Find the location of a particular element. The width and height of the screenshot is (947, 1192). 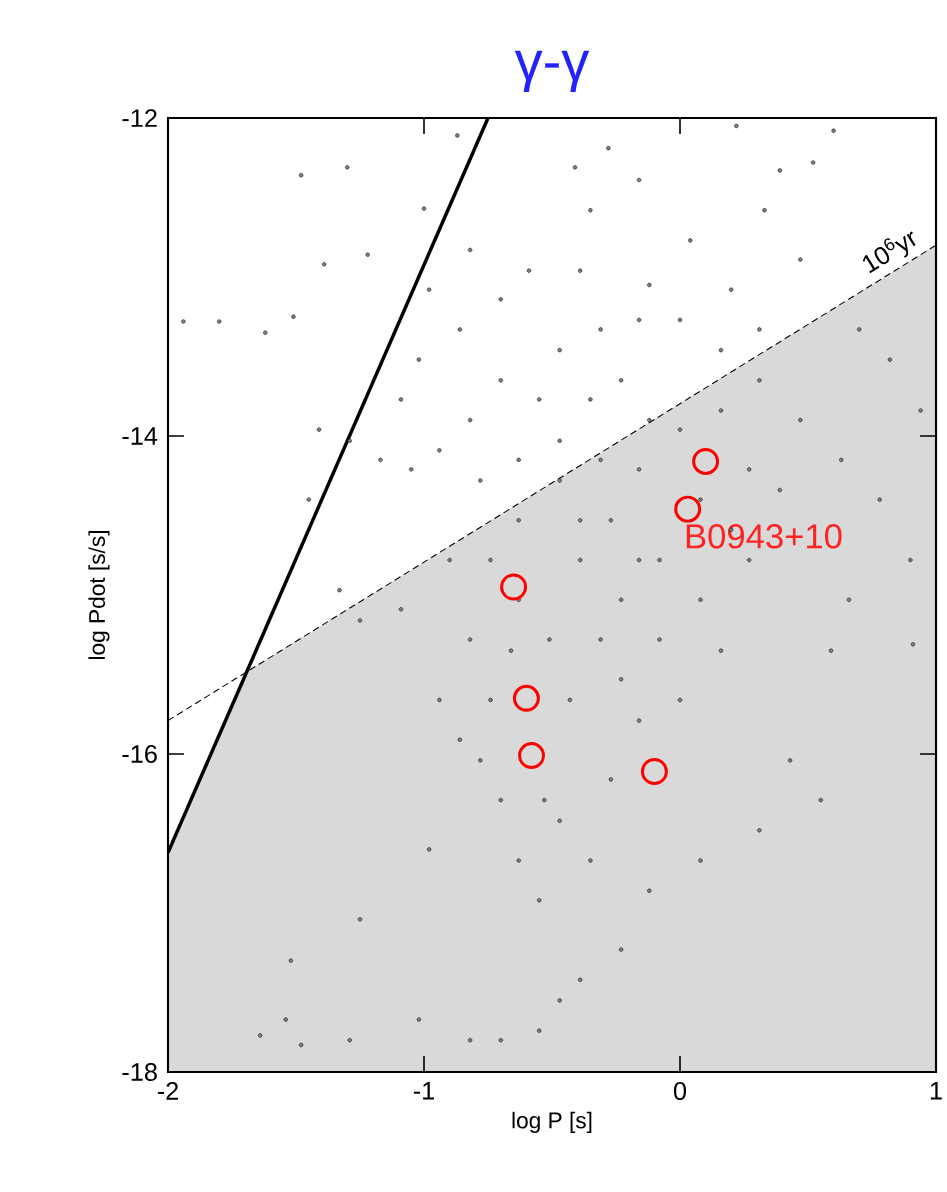

x-tick-label: 0 is located at coordinates (680, 1091).